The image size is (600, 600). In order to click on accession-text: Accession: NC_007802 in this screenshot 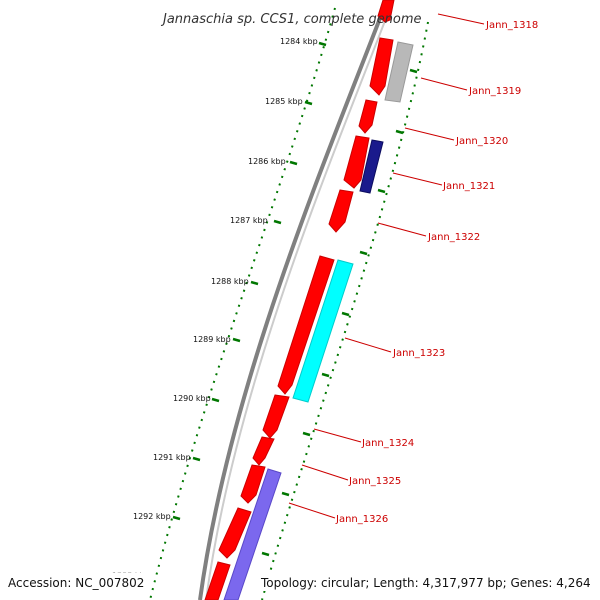, I will do `click(76, 583)`.